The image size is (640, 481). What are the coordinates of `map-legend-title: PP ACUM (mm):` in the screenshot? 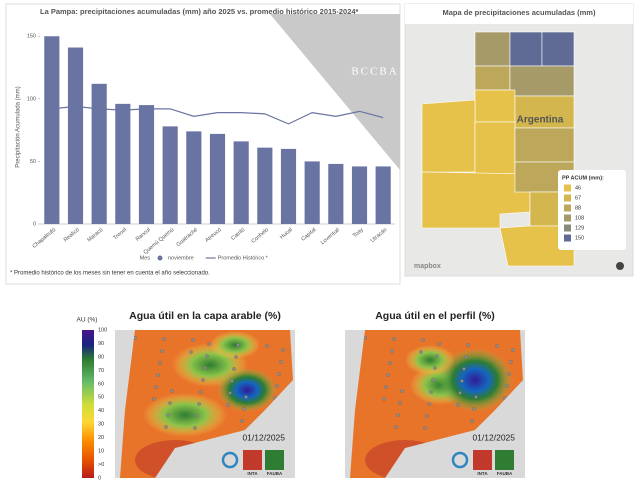 It's located at (583, 178).